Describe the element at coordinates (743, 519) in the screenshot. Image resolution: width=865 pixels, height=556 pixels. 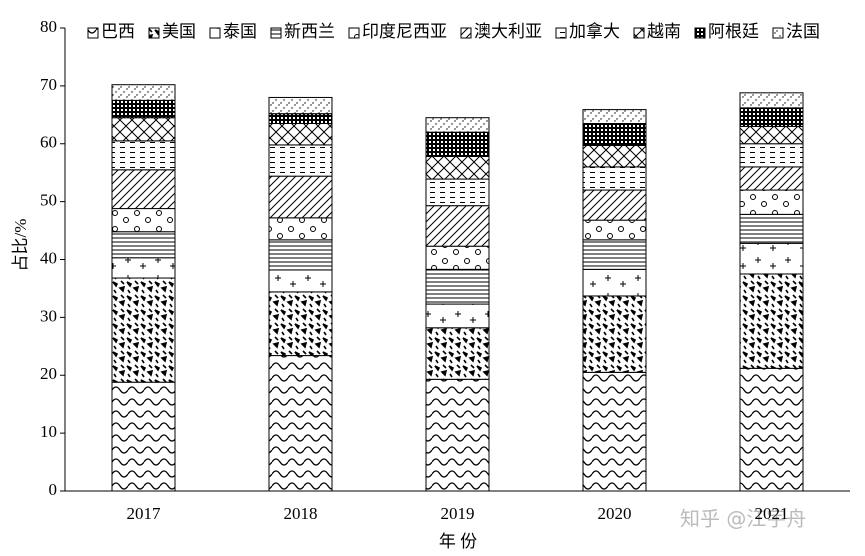
I see `watermark: 知乎 @江宇舟` at that location.